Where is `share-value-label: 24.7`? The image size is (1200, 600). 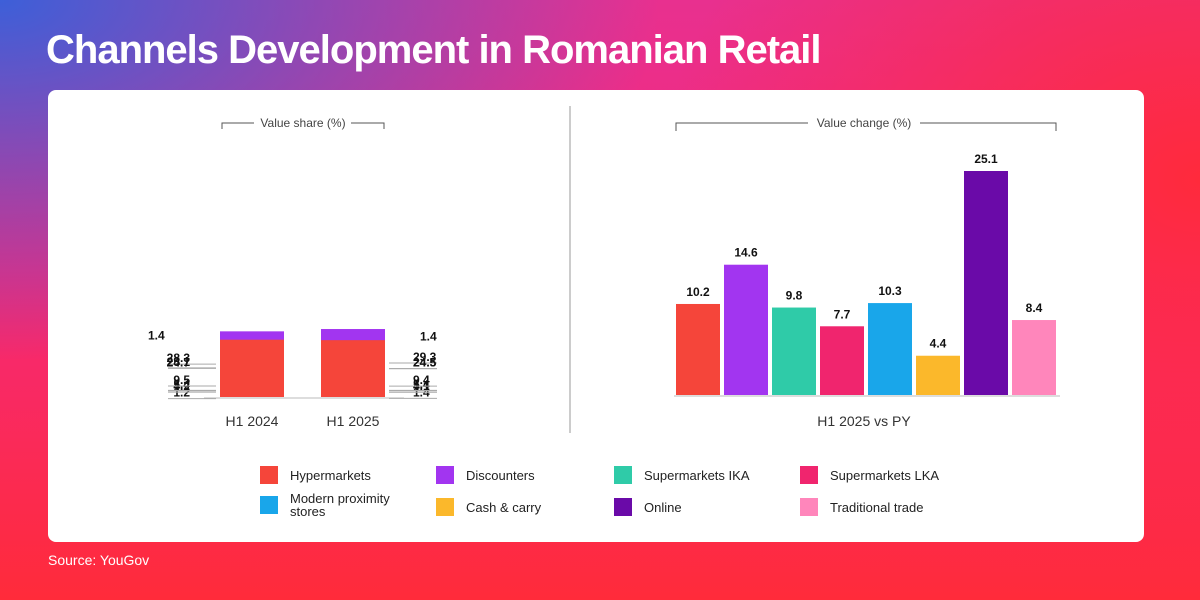
share-value-label: 24.7 is located at coordinates (179, 362).